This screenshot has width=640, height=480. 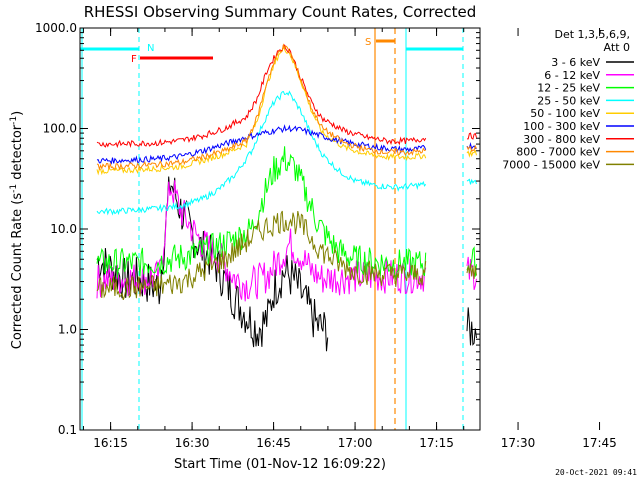 What do you see at coordinates (67, 430) in the screenshot?
I see `y-tick-label: 0.1` at bounding box center [67, 430].